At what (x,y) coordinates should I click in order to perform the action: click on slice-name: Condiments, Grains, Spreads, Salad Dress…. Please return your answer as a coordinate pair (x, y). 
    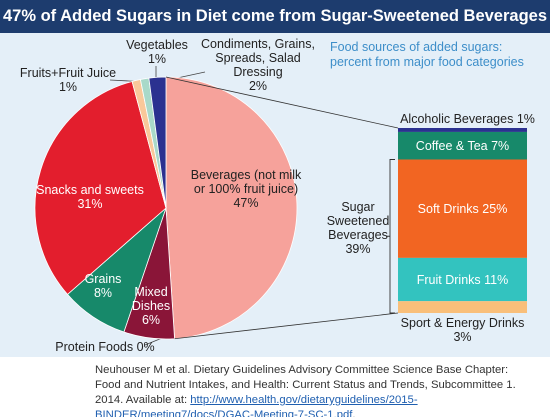
    Looking at the image, I should click on (258, 58).